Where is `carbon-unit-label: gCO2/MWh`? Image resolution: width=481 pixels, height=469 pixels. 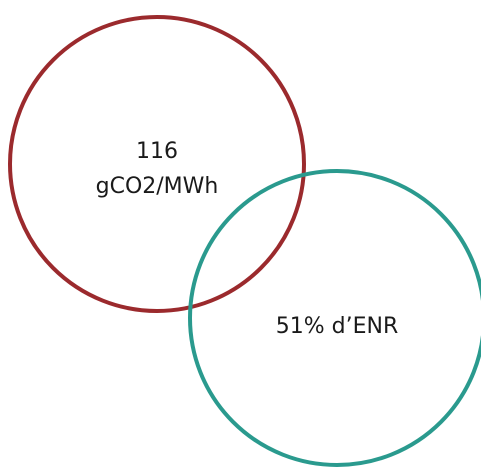 carbon-unit-label: gCO2/MWh is located at coordinates (157, 186).